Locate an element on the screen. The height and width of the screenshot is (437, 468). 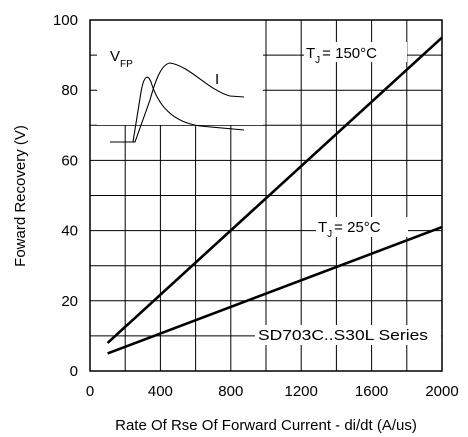
t25-annotation: TJ = 25°C is located at coordinates (362, 228).